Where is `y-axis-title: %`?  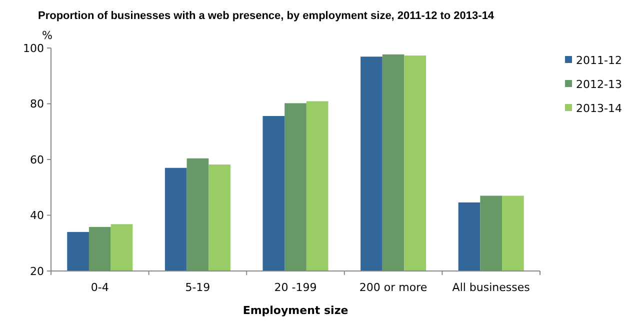 y-axis-title: % is located at coordinates (47, 35).